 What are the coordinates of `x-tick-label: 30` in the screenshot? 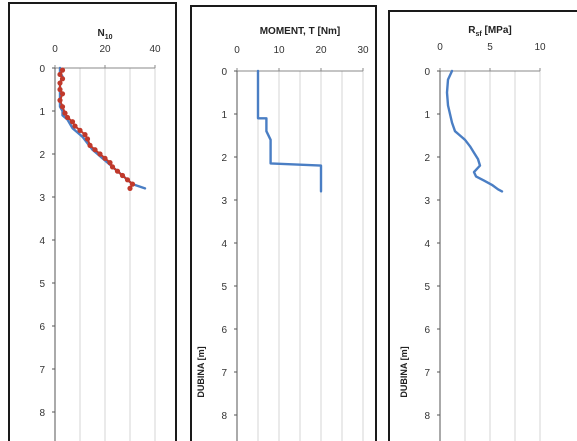 It's located at (363, 50).